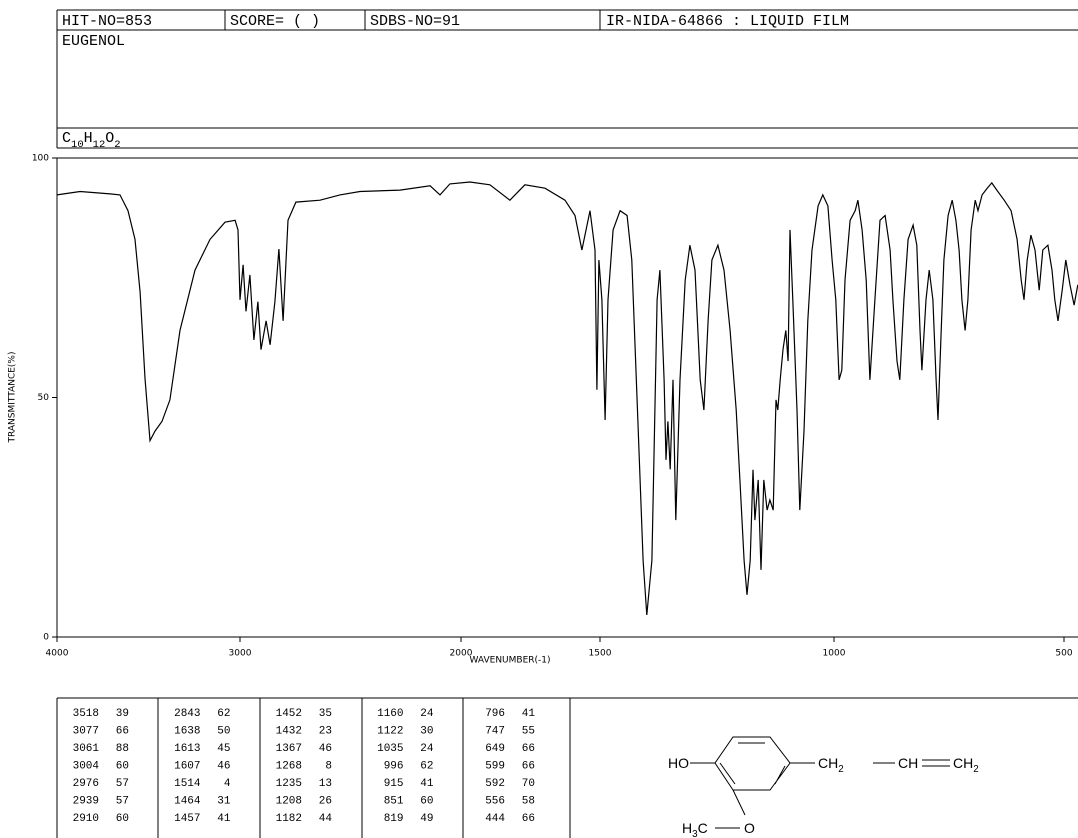 This screenshot has height=838, width=1078. Describe the element at coordinates (223, 749) in the screenshot. I see `peak-transmittance: 45` at that location.